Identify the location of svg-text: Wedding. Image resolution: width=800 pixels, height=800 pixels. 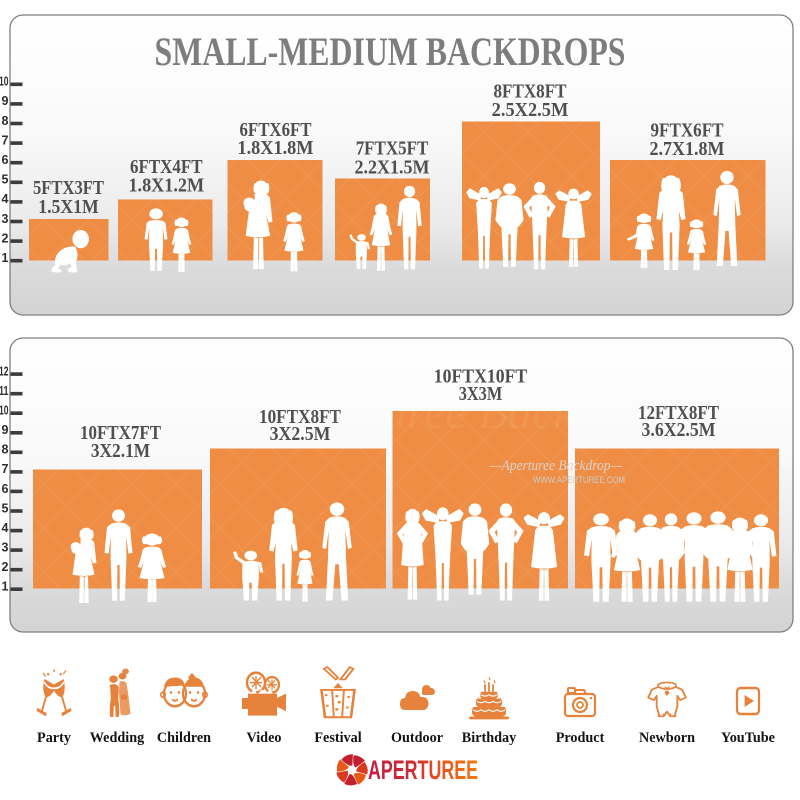
(117, 738).